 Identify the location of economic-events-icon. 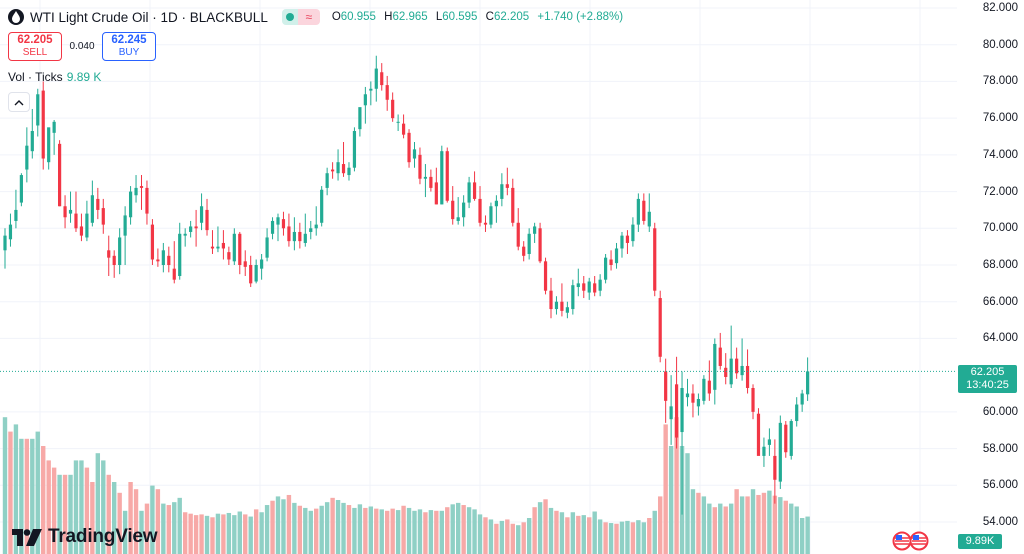
(911, 541).